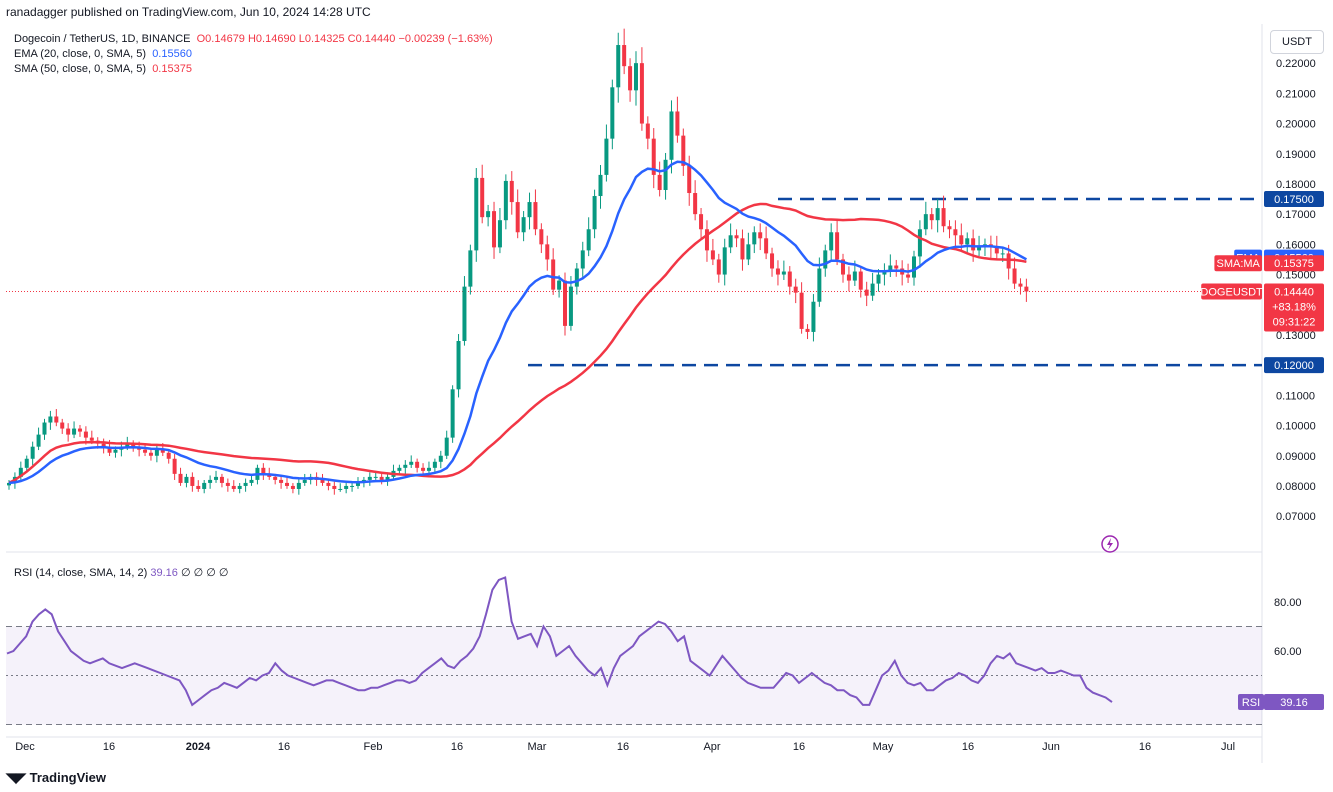 The image size is (1333, 792). I want to click on ema-value: 0.15560, so click(172, 54).